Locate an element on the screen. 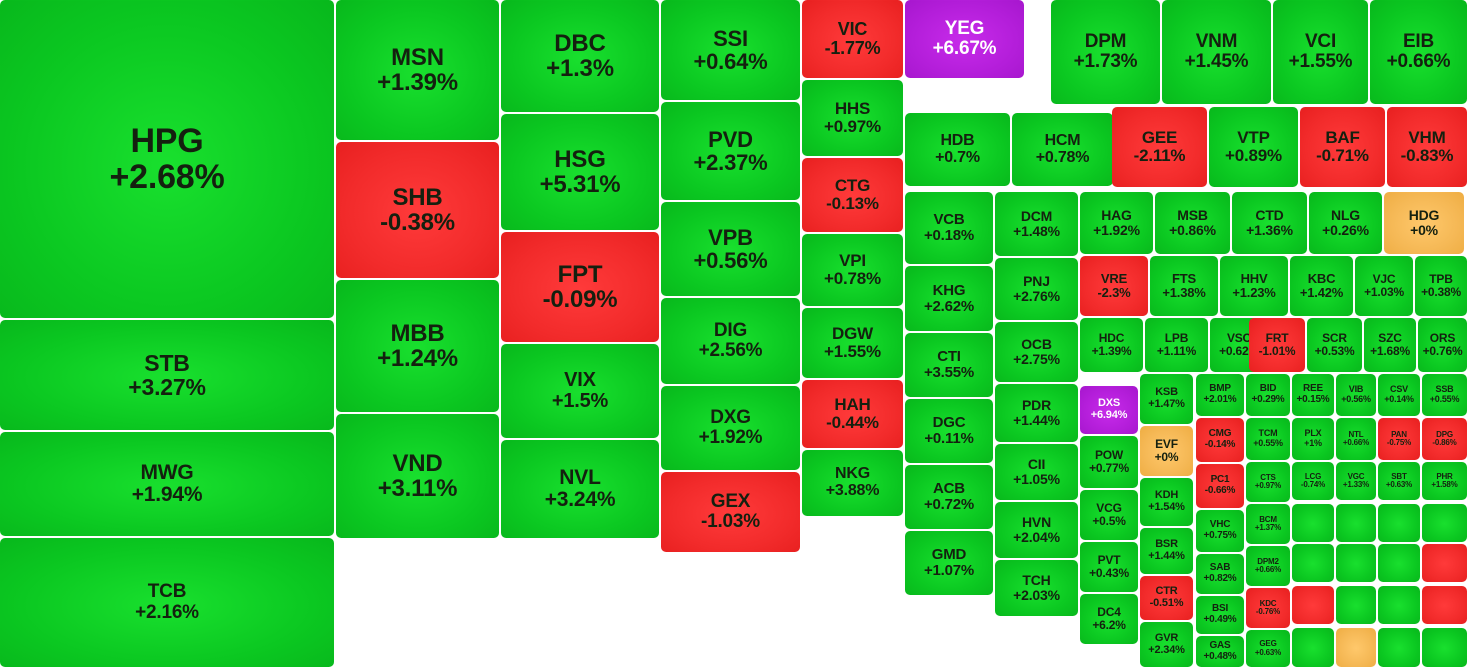 The height and width of the screenshot is (667, 1467). treemap-tile-dpg: DPG -0.86% is located at coordinates (1444, 439).